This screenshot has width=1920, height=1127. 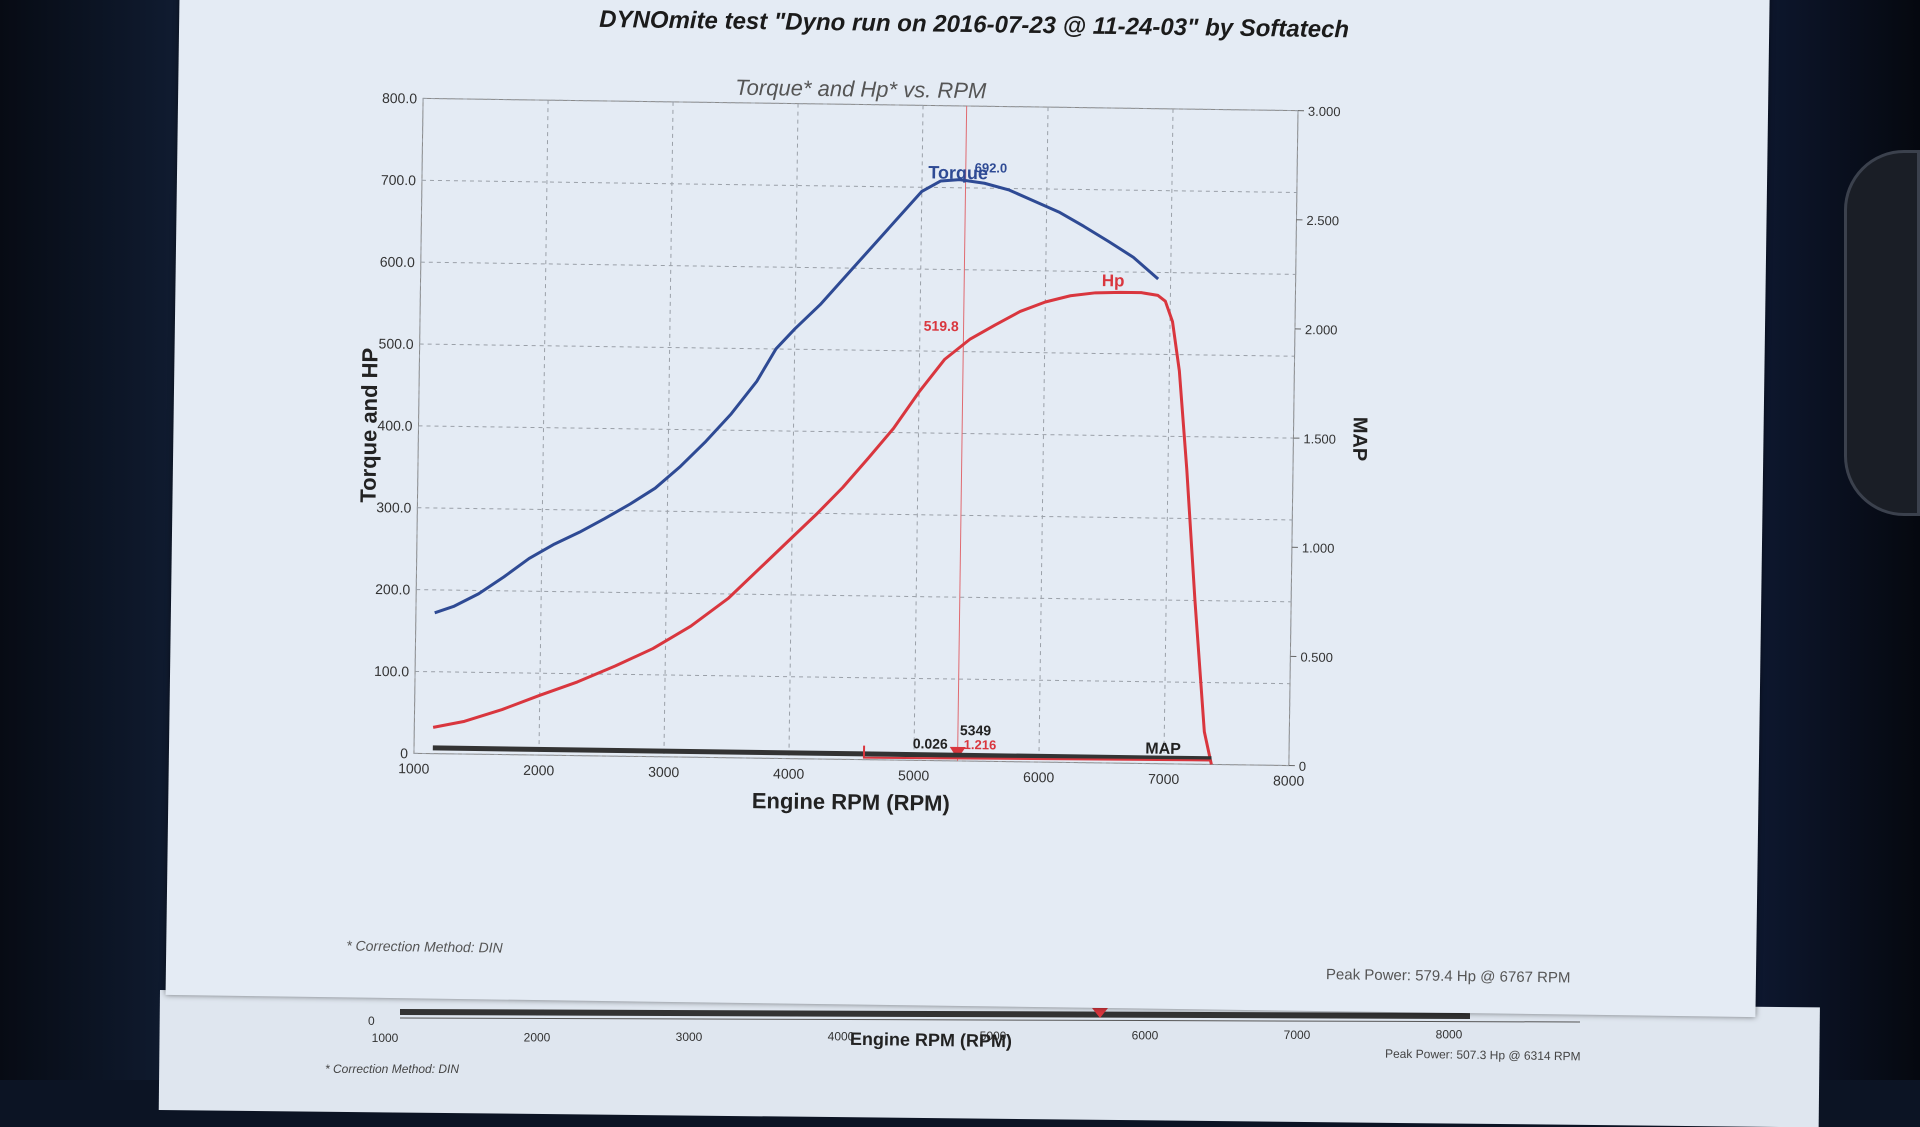 I want to click on hp-series-label: Hp, so click(x=1113, y=280).